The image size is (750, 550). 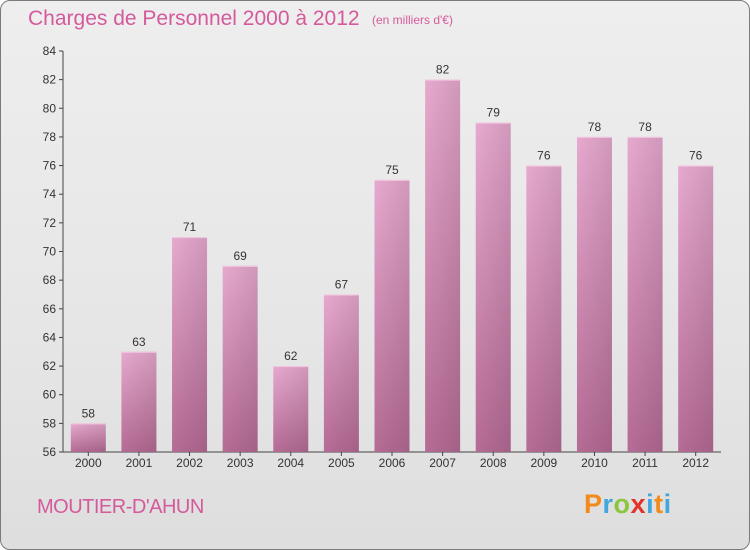 I want to click on bar-value-label: 58, so click(x=89, y=413).